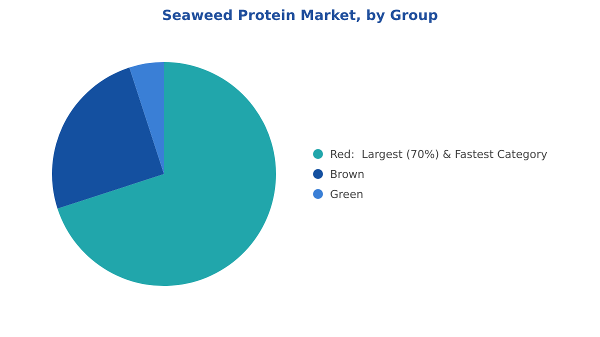 This screenshot has width=600, height=337. Describe the element at coordinates (439, 154) in the screenshot. I see `legend-label: Red: Largest (70%) & Fastest Category` at that location.